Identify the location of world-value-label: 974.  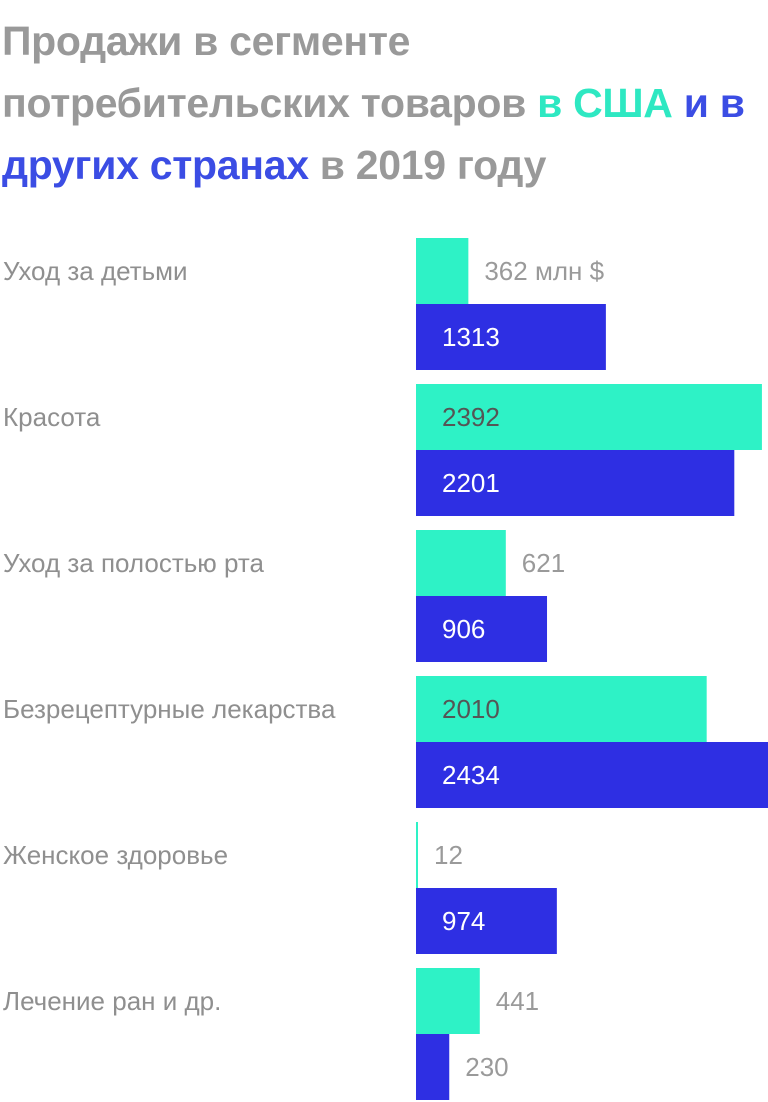
(463, 921).